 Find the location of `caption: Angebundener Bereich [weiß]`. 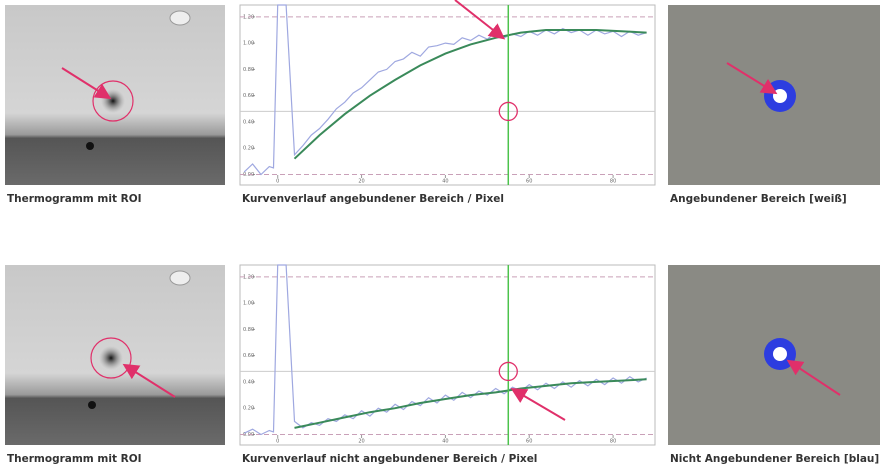

caption: Angebundener Bereich [weiß] is located at coordinates (758, 199).